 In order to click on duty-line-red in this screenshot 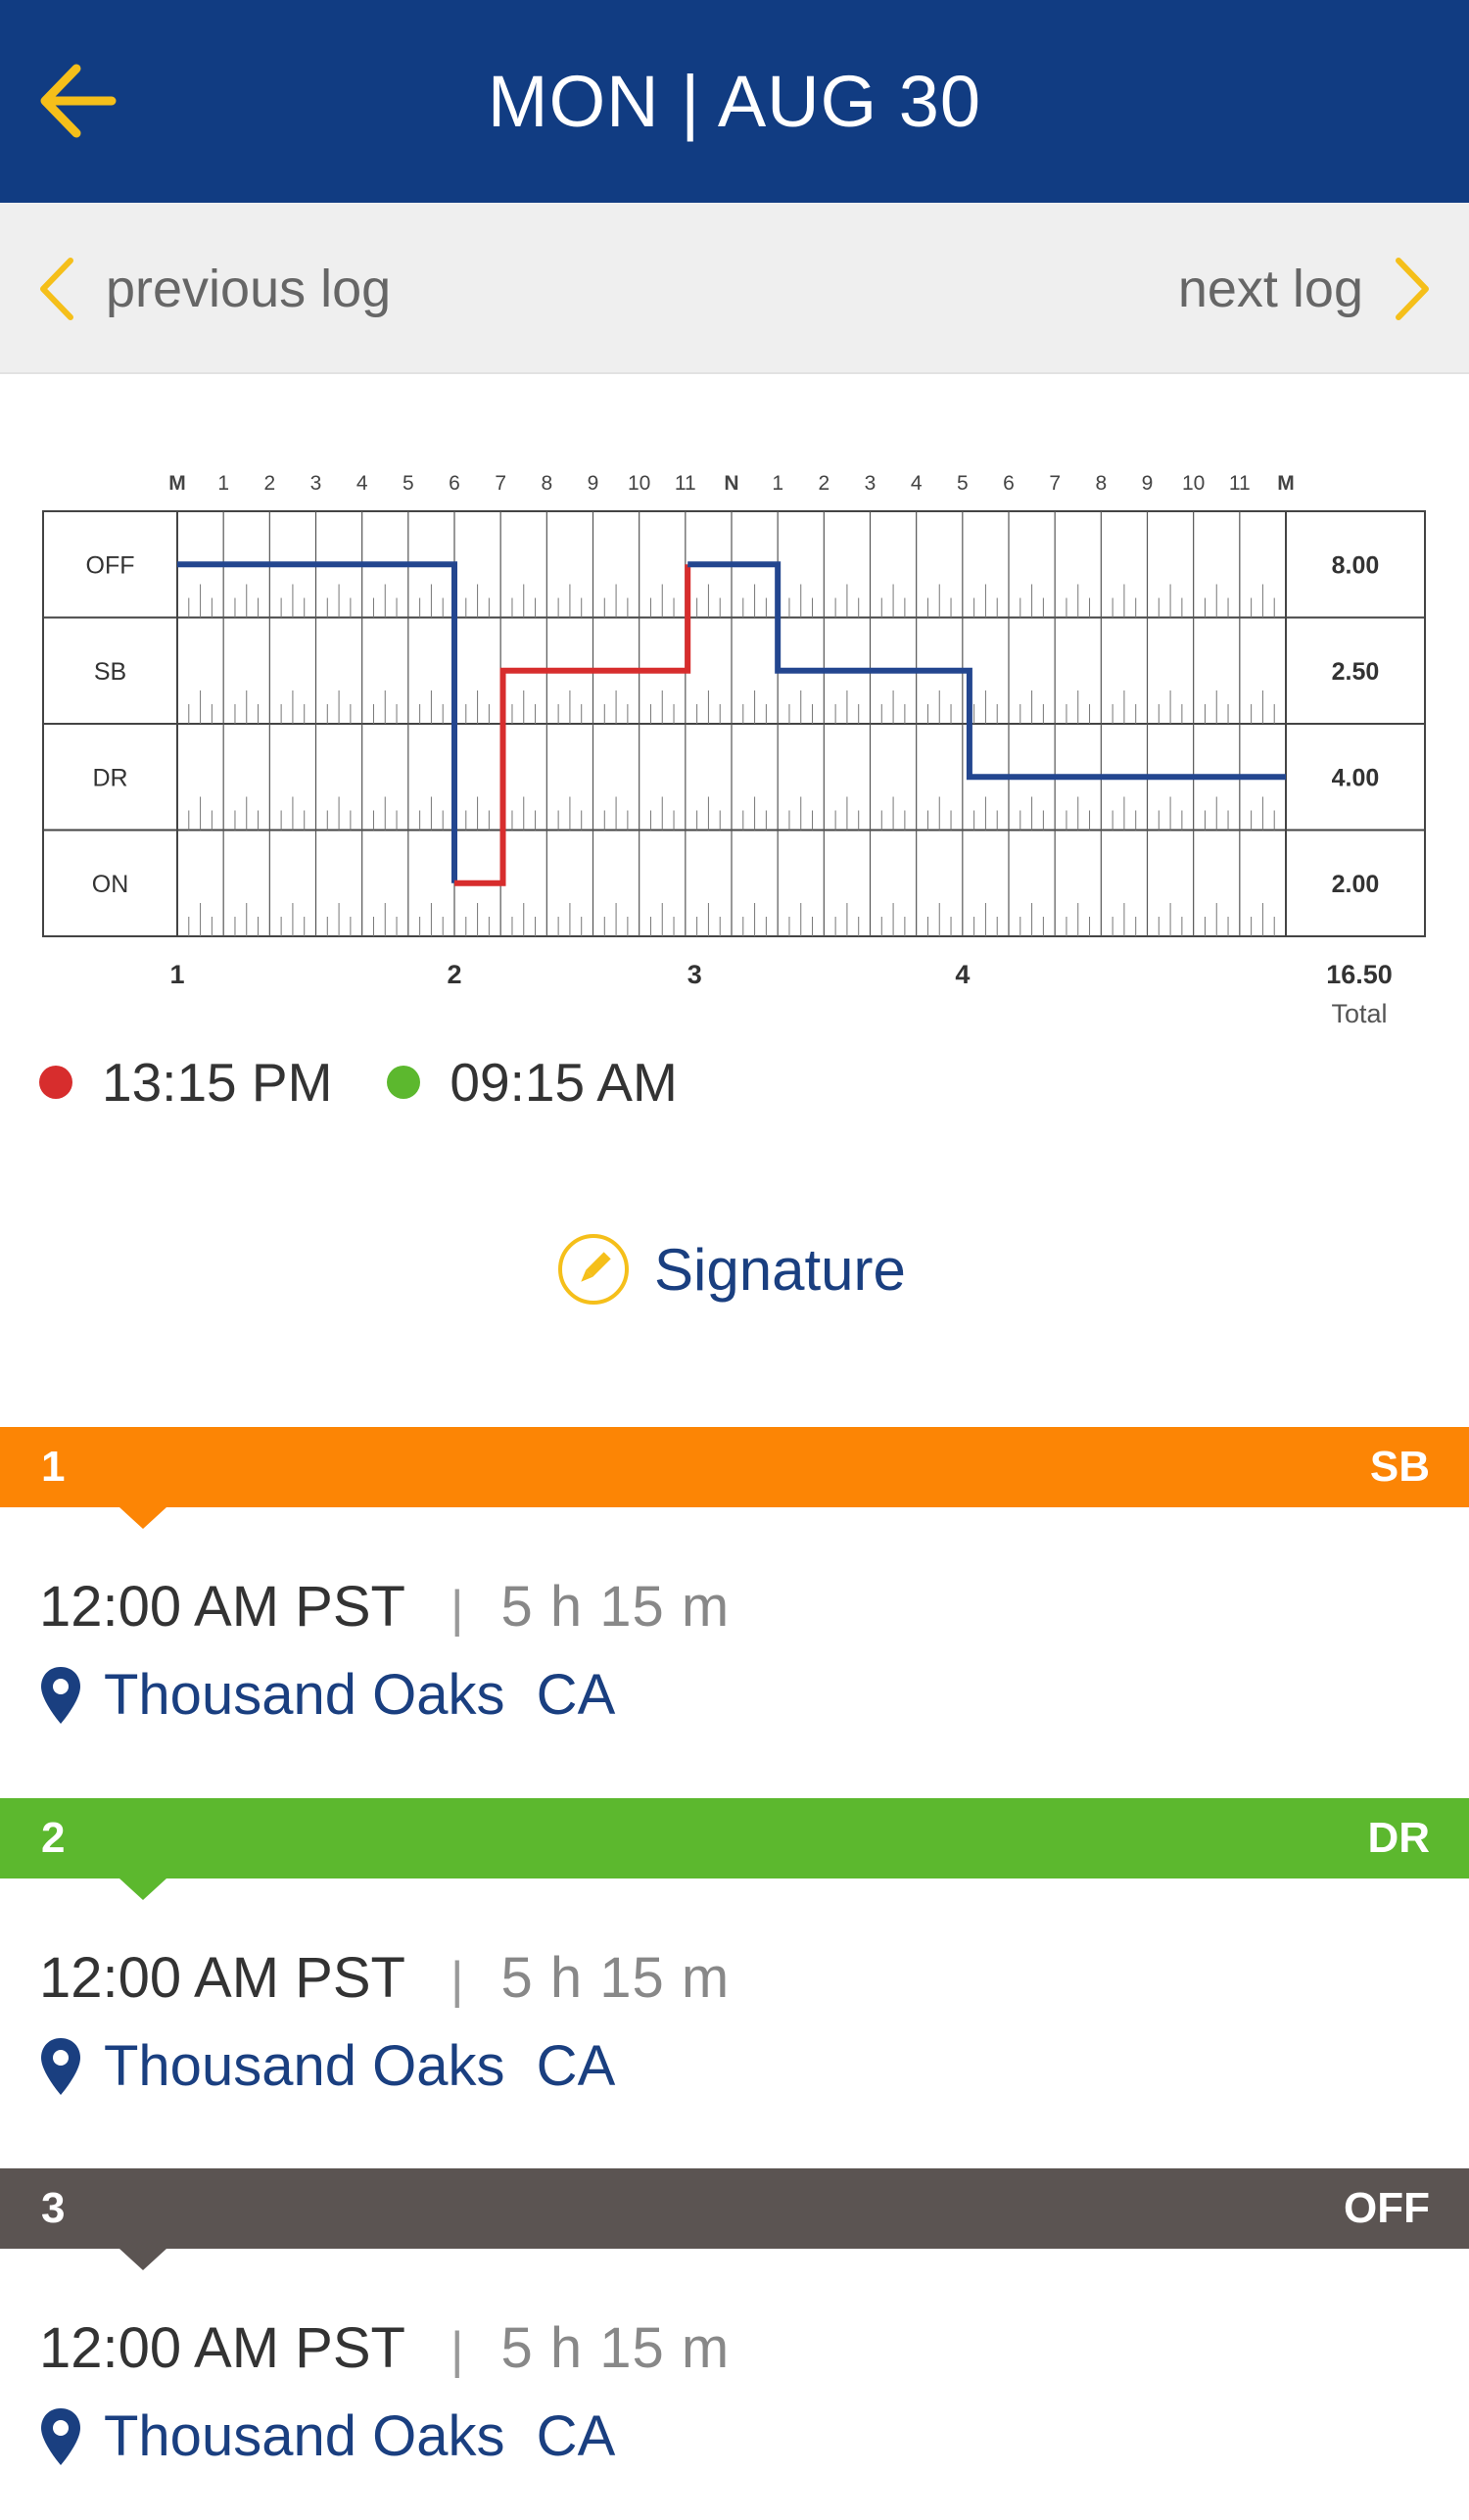, I will do `click(572, 725)`.